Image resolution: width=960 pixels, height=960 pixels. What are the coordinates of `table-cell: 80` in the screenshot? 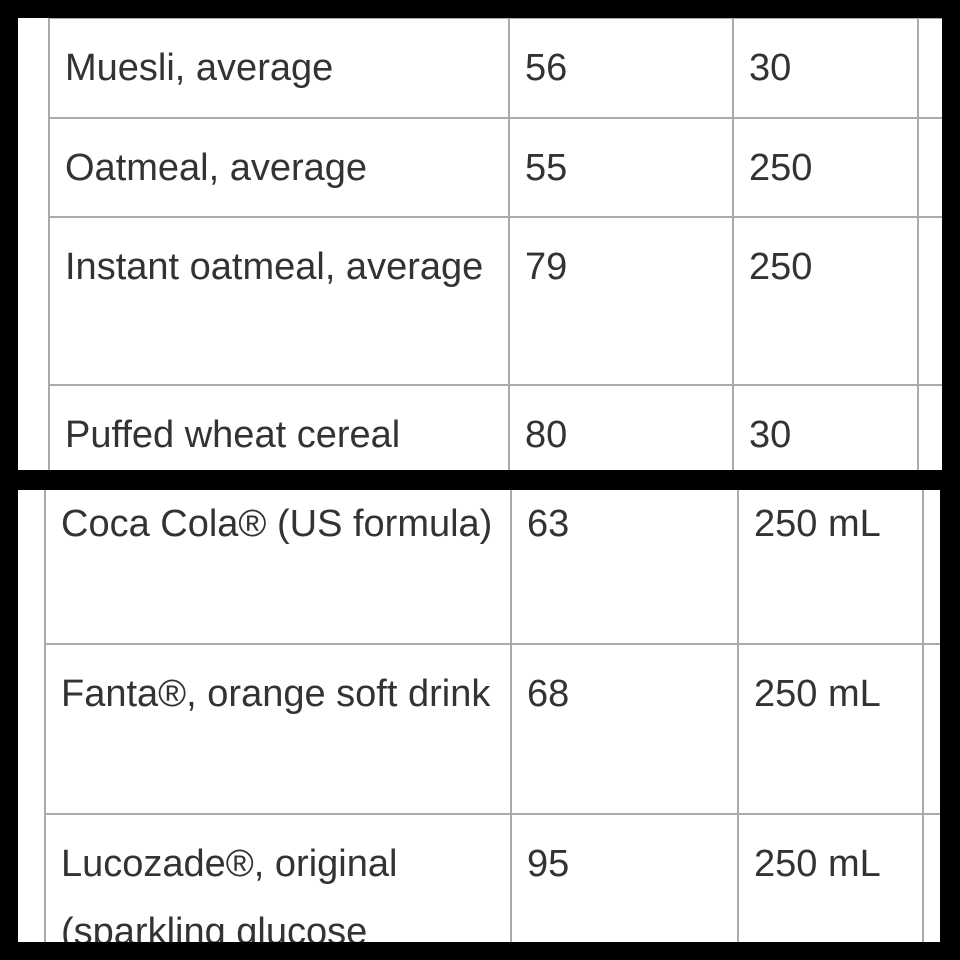 It's located at (621, 427).